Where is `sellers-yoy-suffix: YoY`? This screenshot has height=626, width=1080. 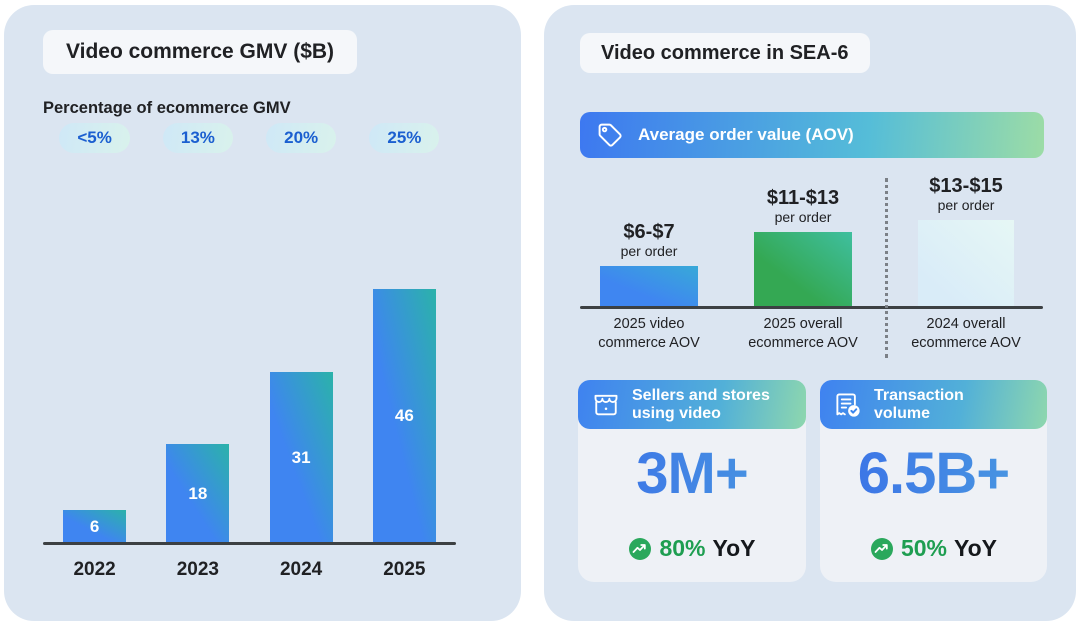
sellers-yoy-suffix: YoY is located at coordinates (734, 548).